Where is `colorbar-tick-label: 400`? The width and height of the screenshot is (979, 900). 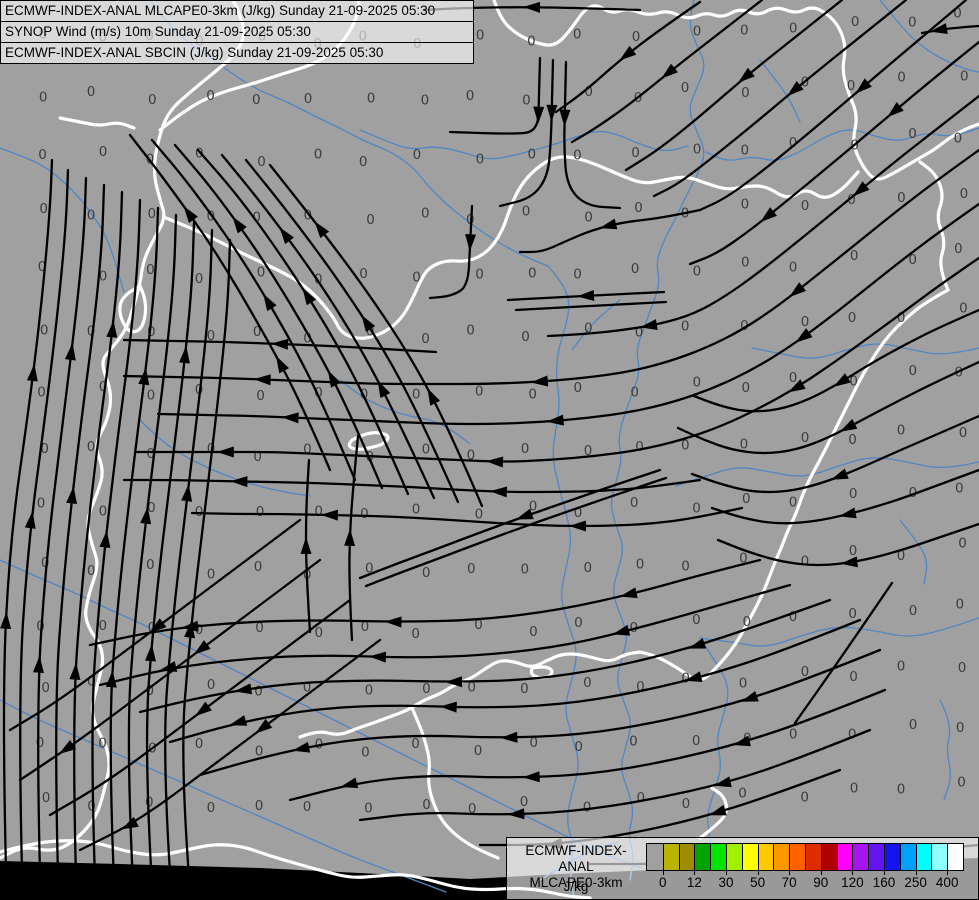
colorbar-tick-label: 400 is located at coordinates (947, 882).